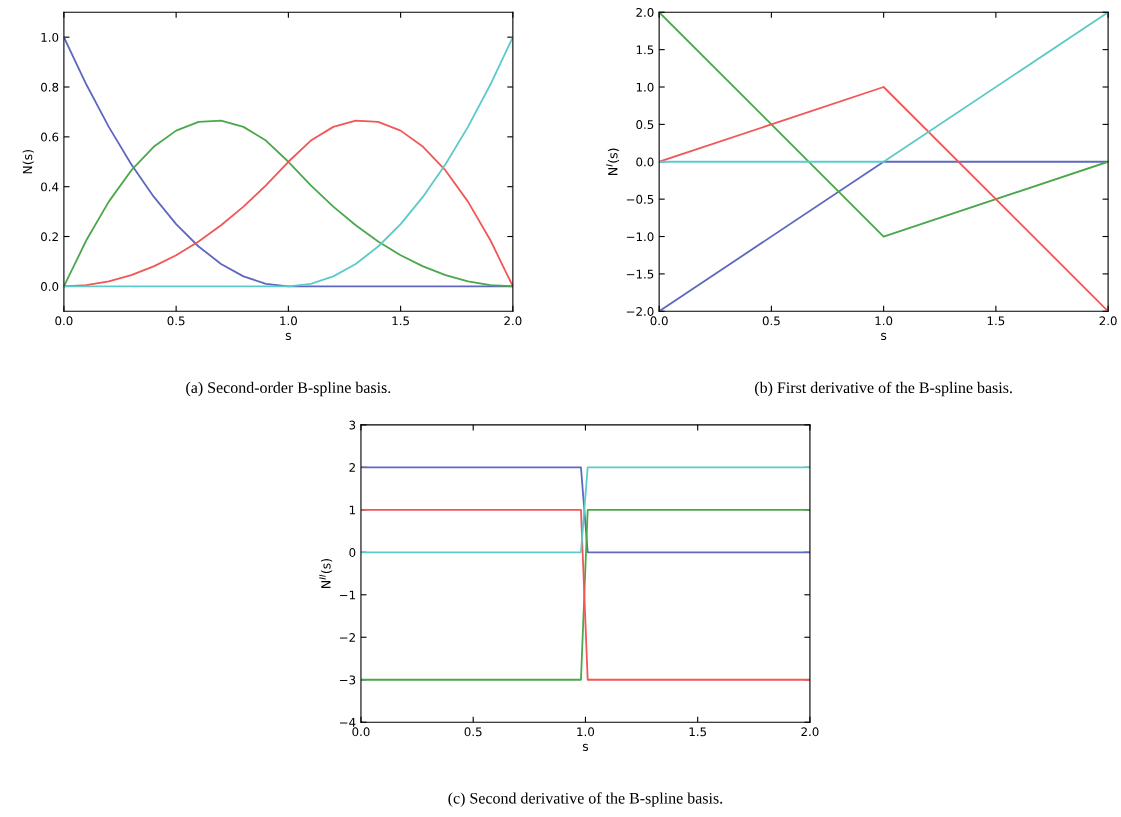 This screenshot has width=1121, height=817. I want to click on y-tick-label: −4, so click(347, 722).